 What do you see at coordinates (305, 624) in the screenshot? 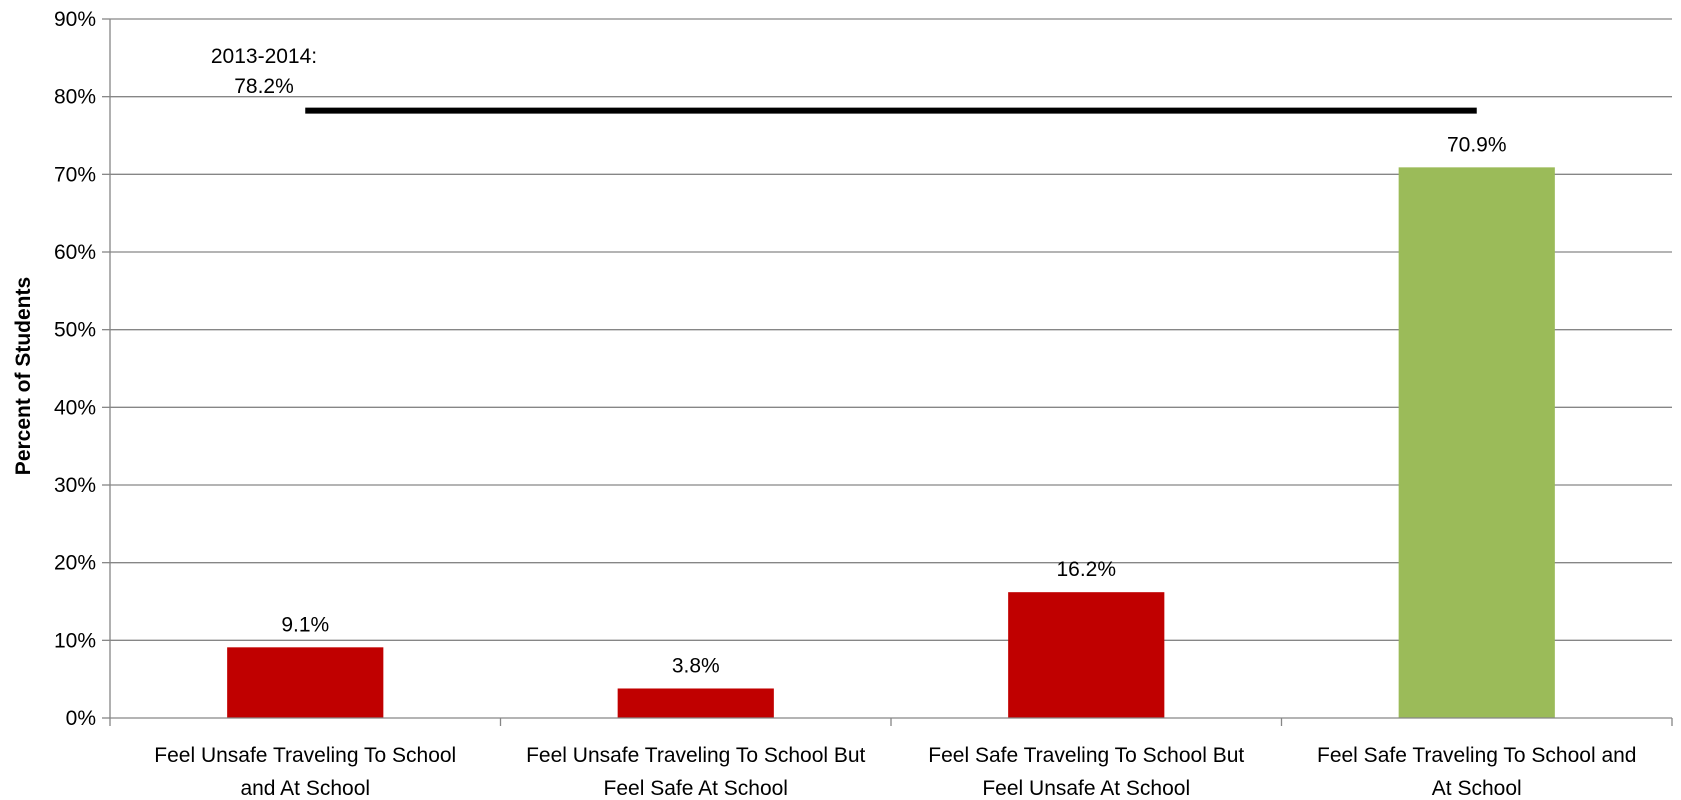
I see `data-label: 9.1%` at bounding box center [305, 624].